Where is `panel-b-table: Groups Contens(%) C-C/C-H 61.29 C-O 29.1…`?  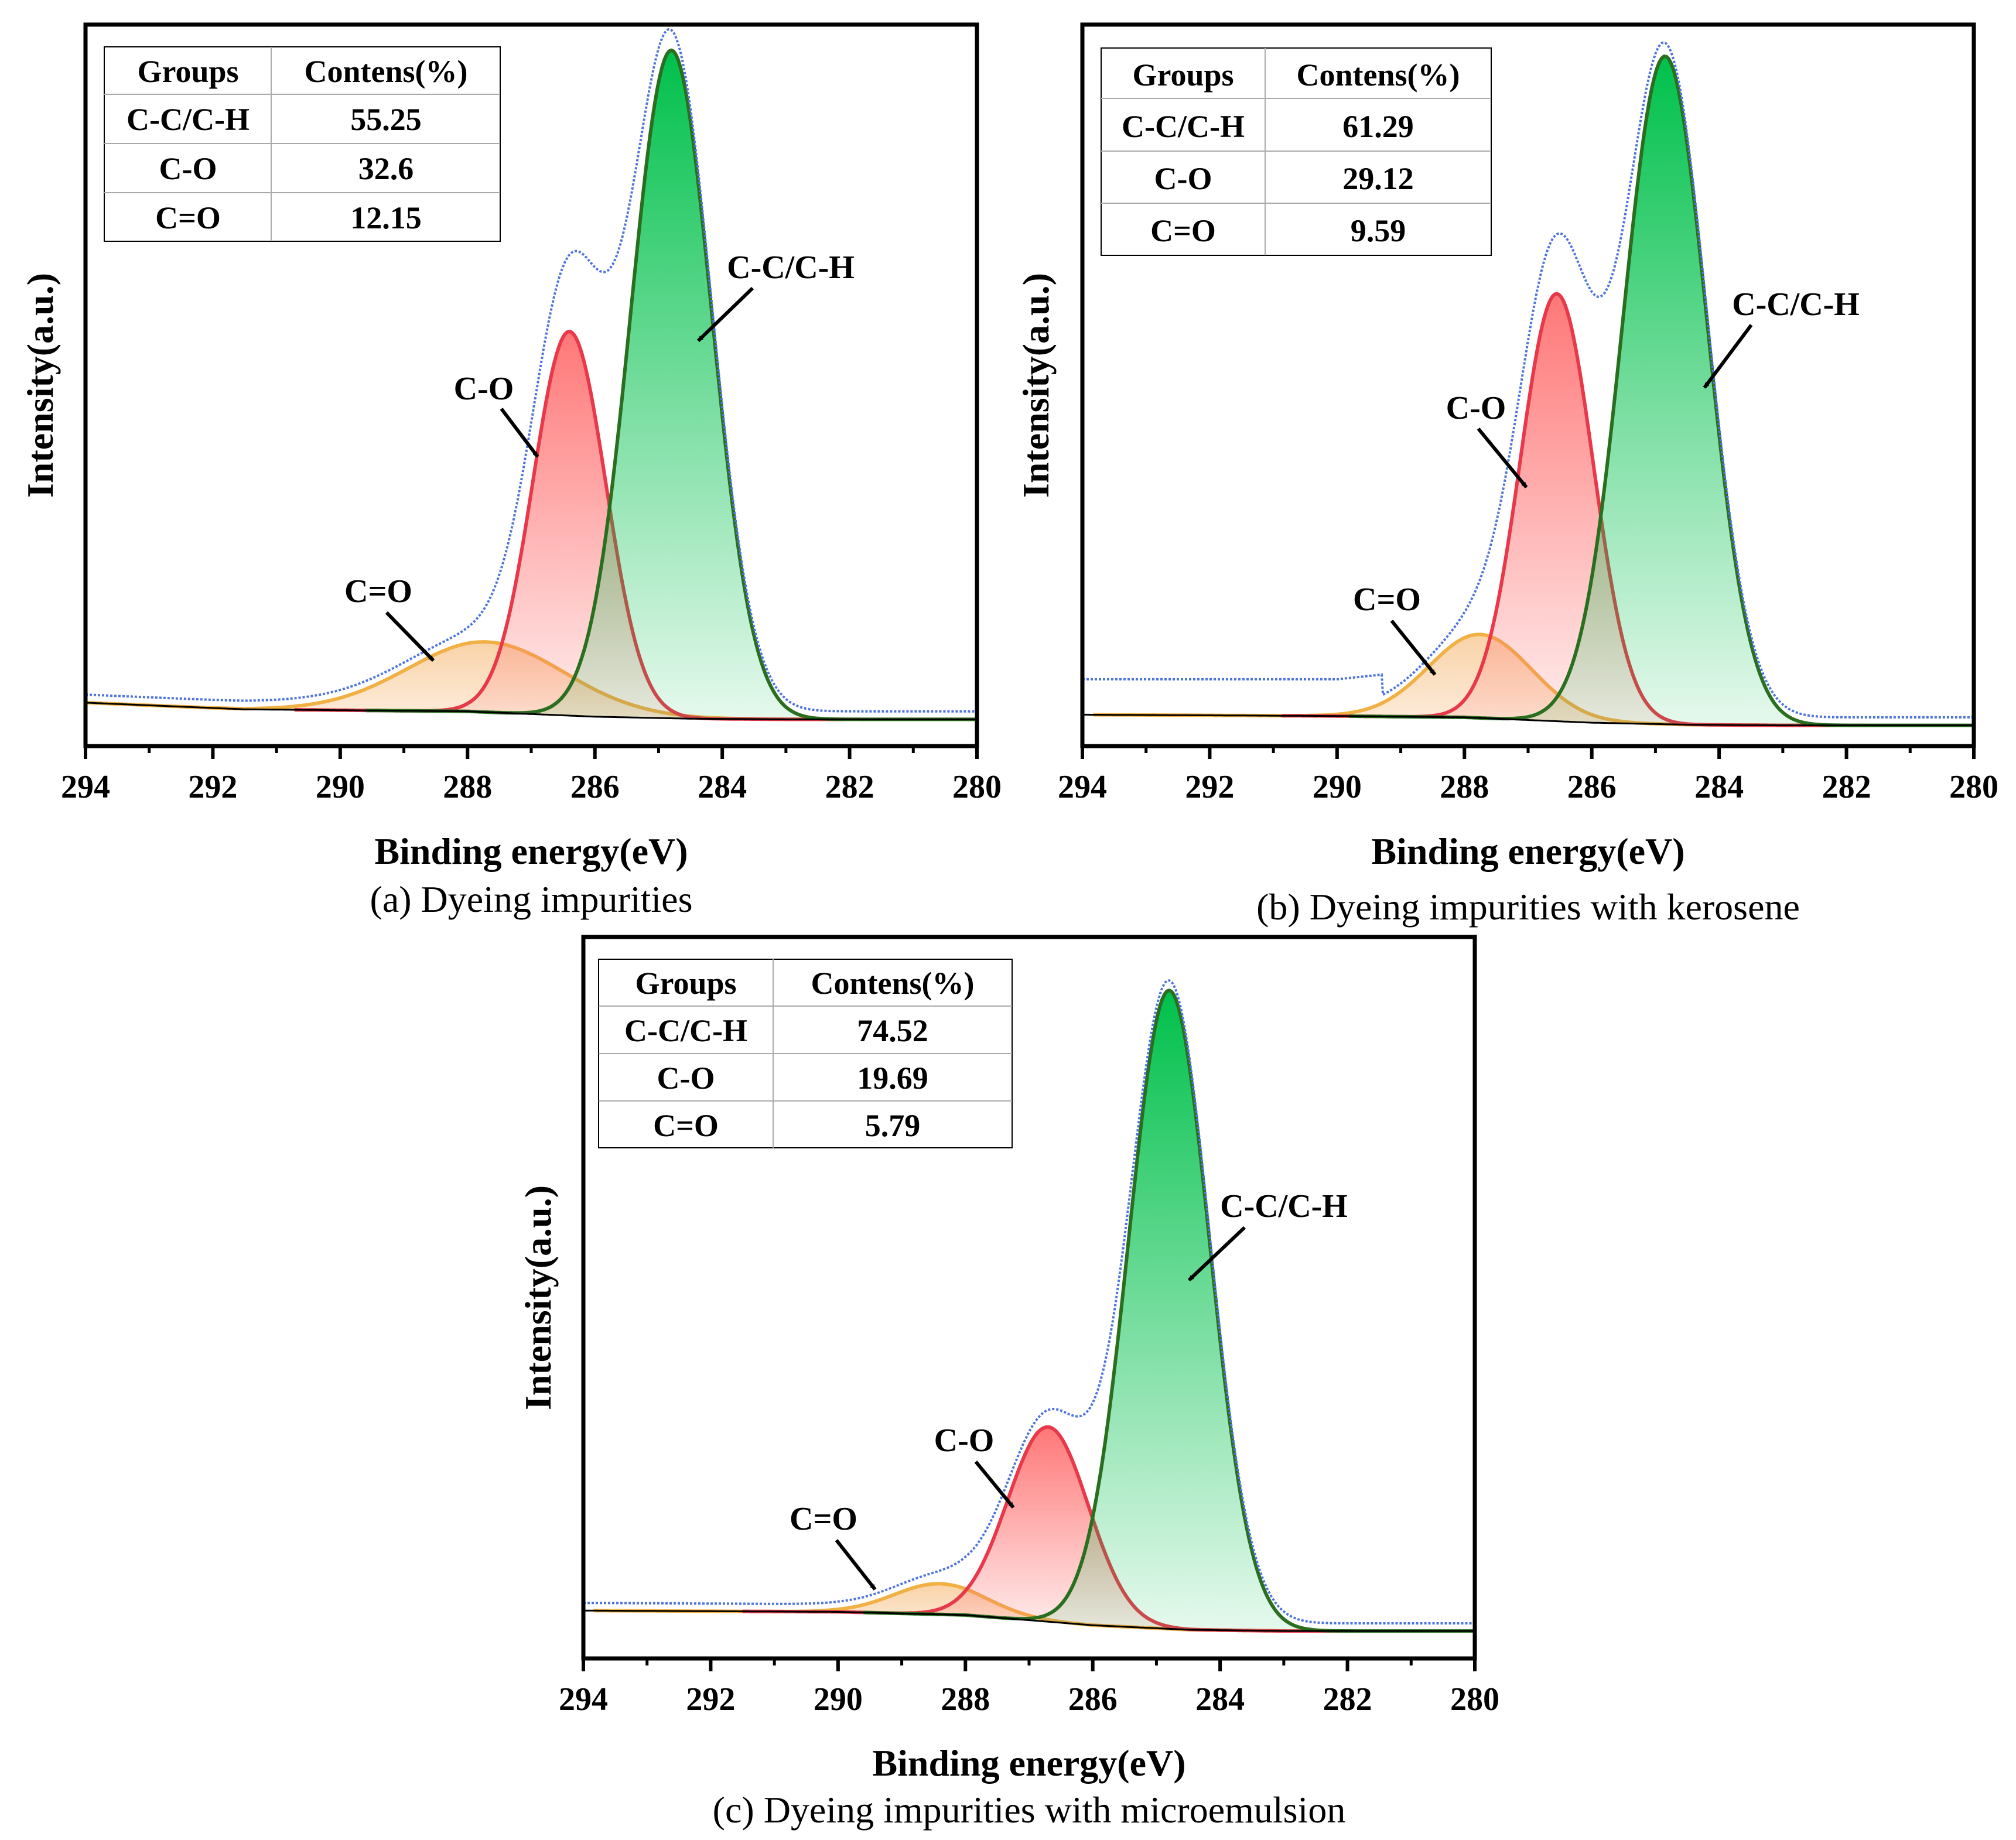 panel-b-table: Groups Contens(%) C-C/C-H 61.29 C-O 29.1… is located at coordinates (1296, 151).